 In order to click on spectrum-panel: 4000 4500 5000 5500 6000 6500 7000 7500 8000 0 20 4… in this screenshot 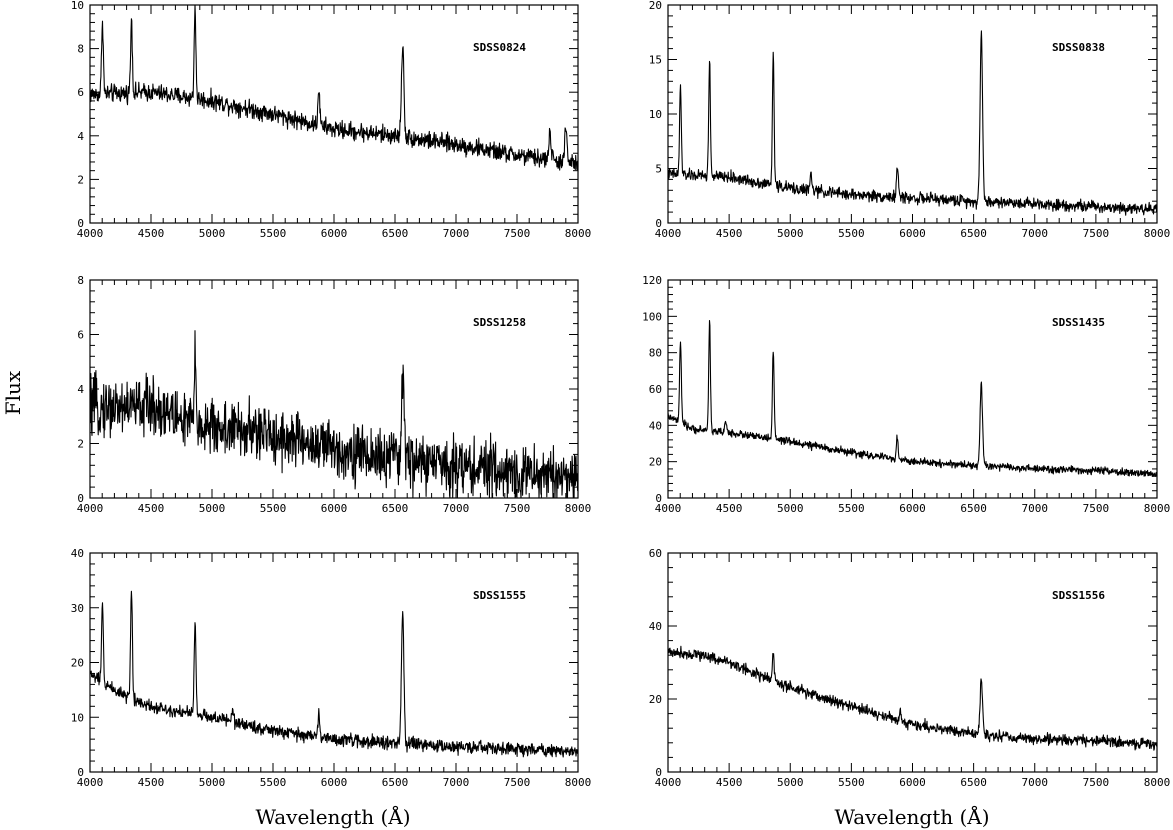, I will do `click(906, 394)`.